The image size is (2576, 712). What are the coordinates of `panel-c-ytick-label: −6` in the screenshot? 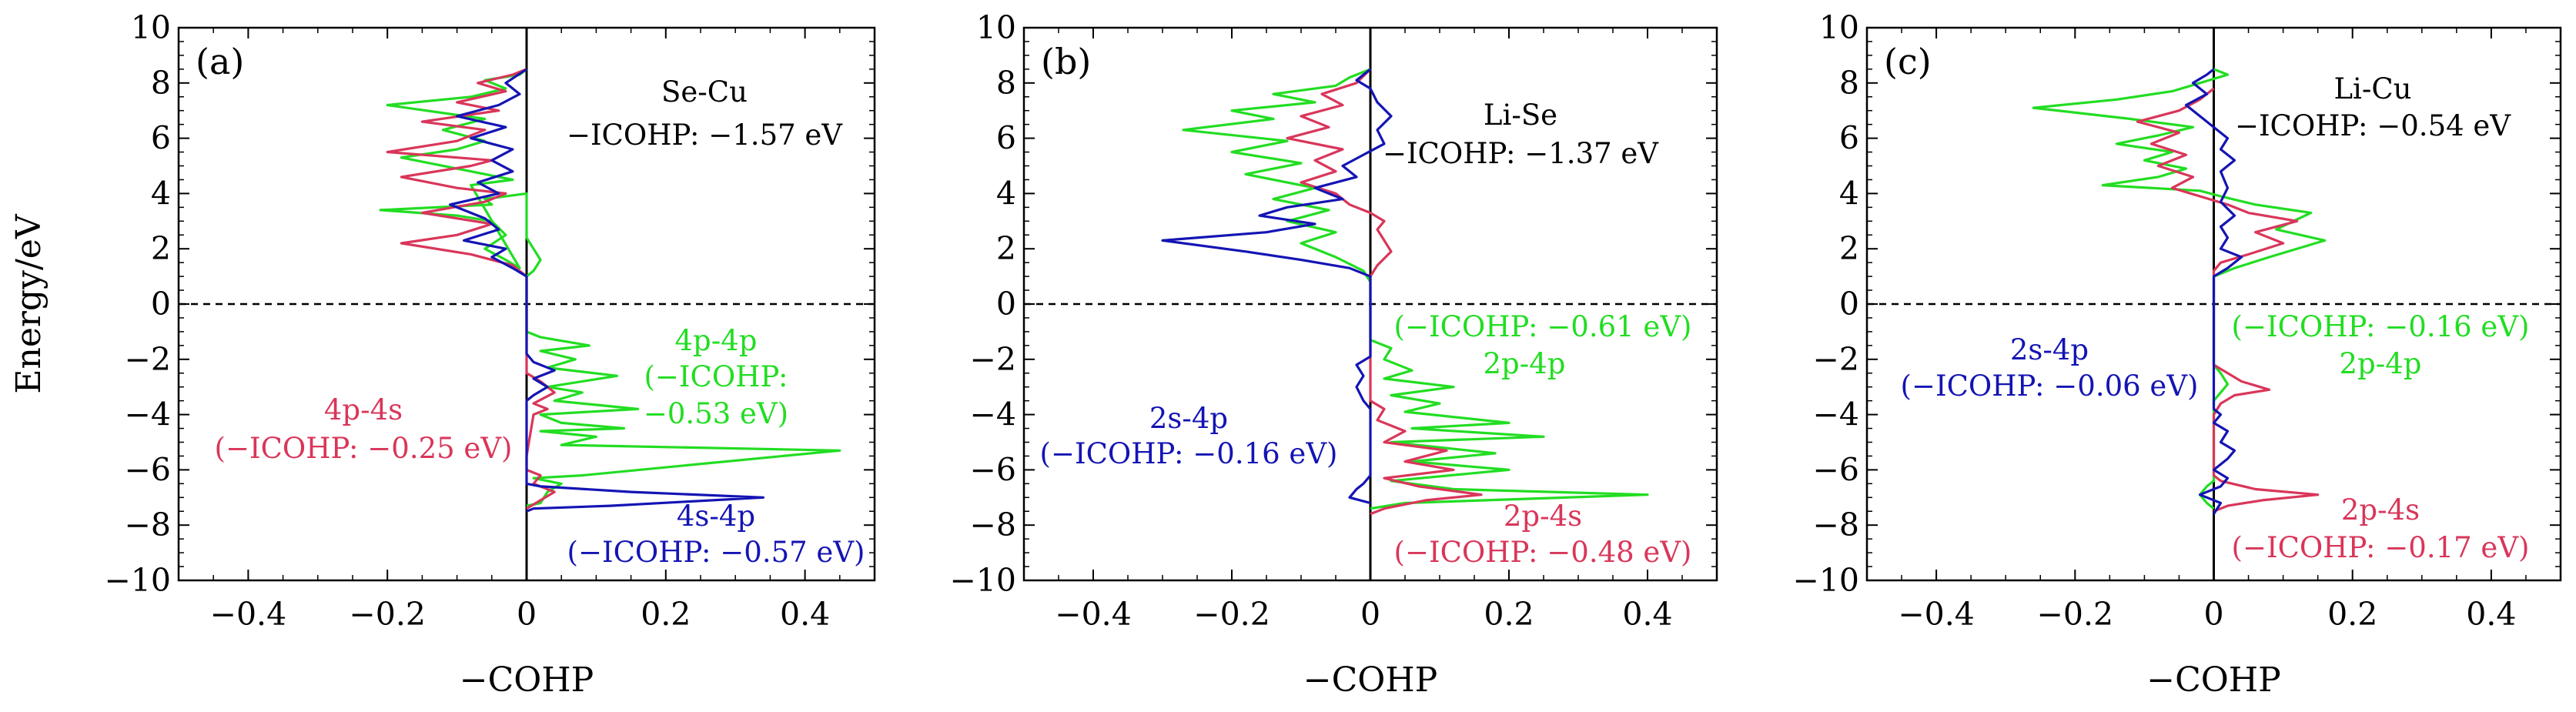 It's located at (1836, 470).